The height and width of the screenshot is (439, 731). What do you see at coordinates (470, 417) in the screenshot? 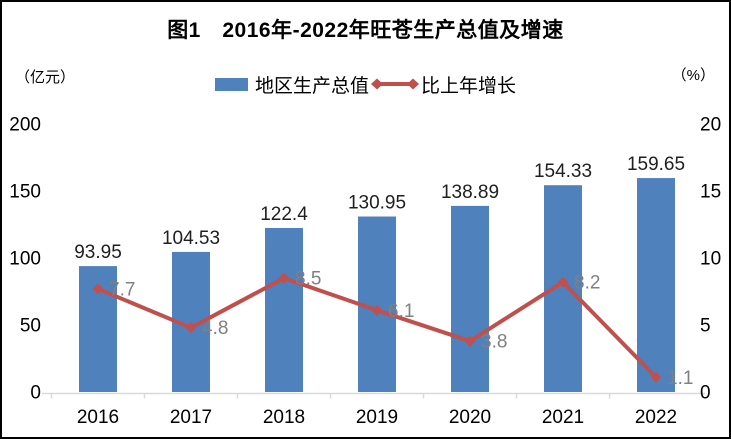
I see `x-axis-category-label: 2020` at bounding box center [470, 417].